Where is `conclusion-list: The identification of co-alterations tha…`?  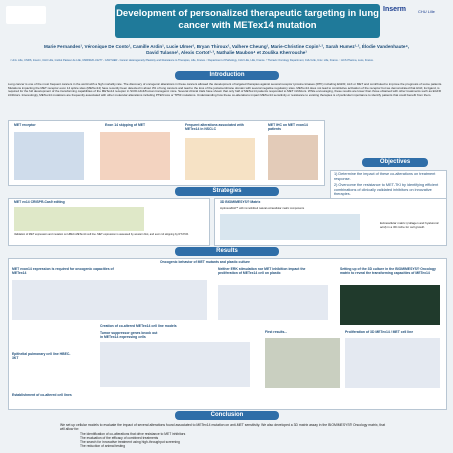
conclusion-list: The identification of co-alterations tha… is located at coordinates (132, 440).